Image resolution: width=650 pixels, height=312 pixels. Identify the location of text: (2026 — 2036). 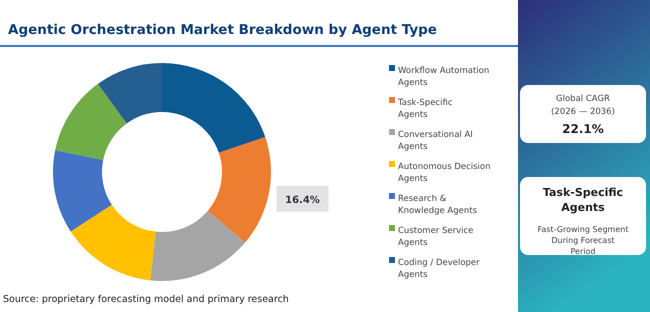
(583, 112).